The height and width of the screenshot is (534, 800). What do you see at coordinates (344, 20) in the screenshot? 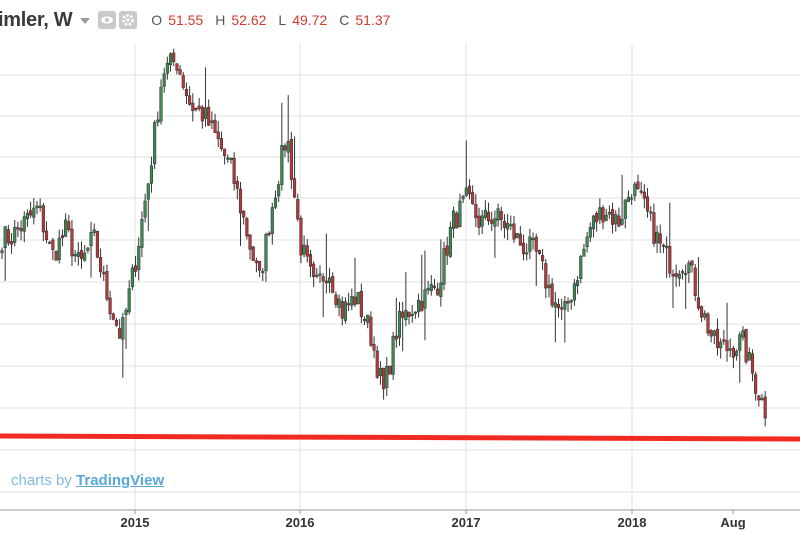
I see `close-label: C` at bounding box center [344, 20].